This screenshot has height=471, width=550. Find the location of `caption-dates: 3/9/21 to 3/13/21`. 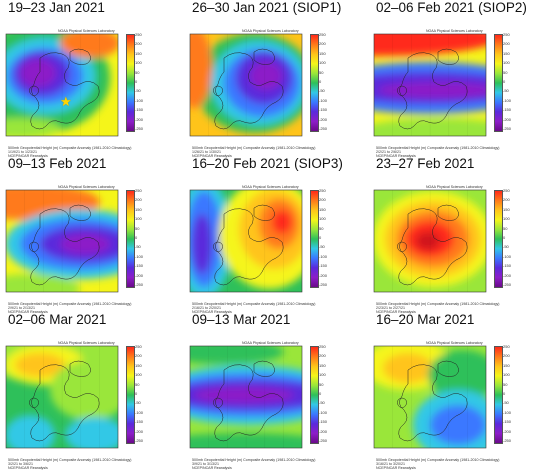

caption-dates: 3/9/21 to 3/13/21 is located at coordinates (205, 464).